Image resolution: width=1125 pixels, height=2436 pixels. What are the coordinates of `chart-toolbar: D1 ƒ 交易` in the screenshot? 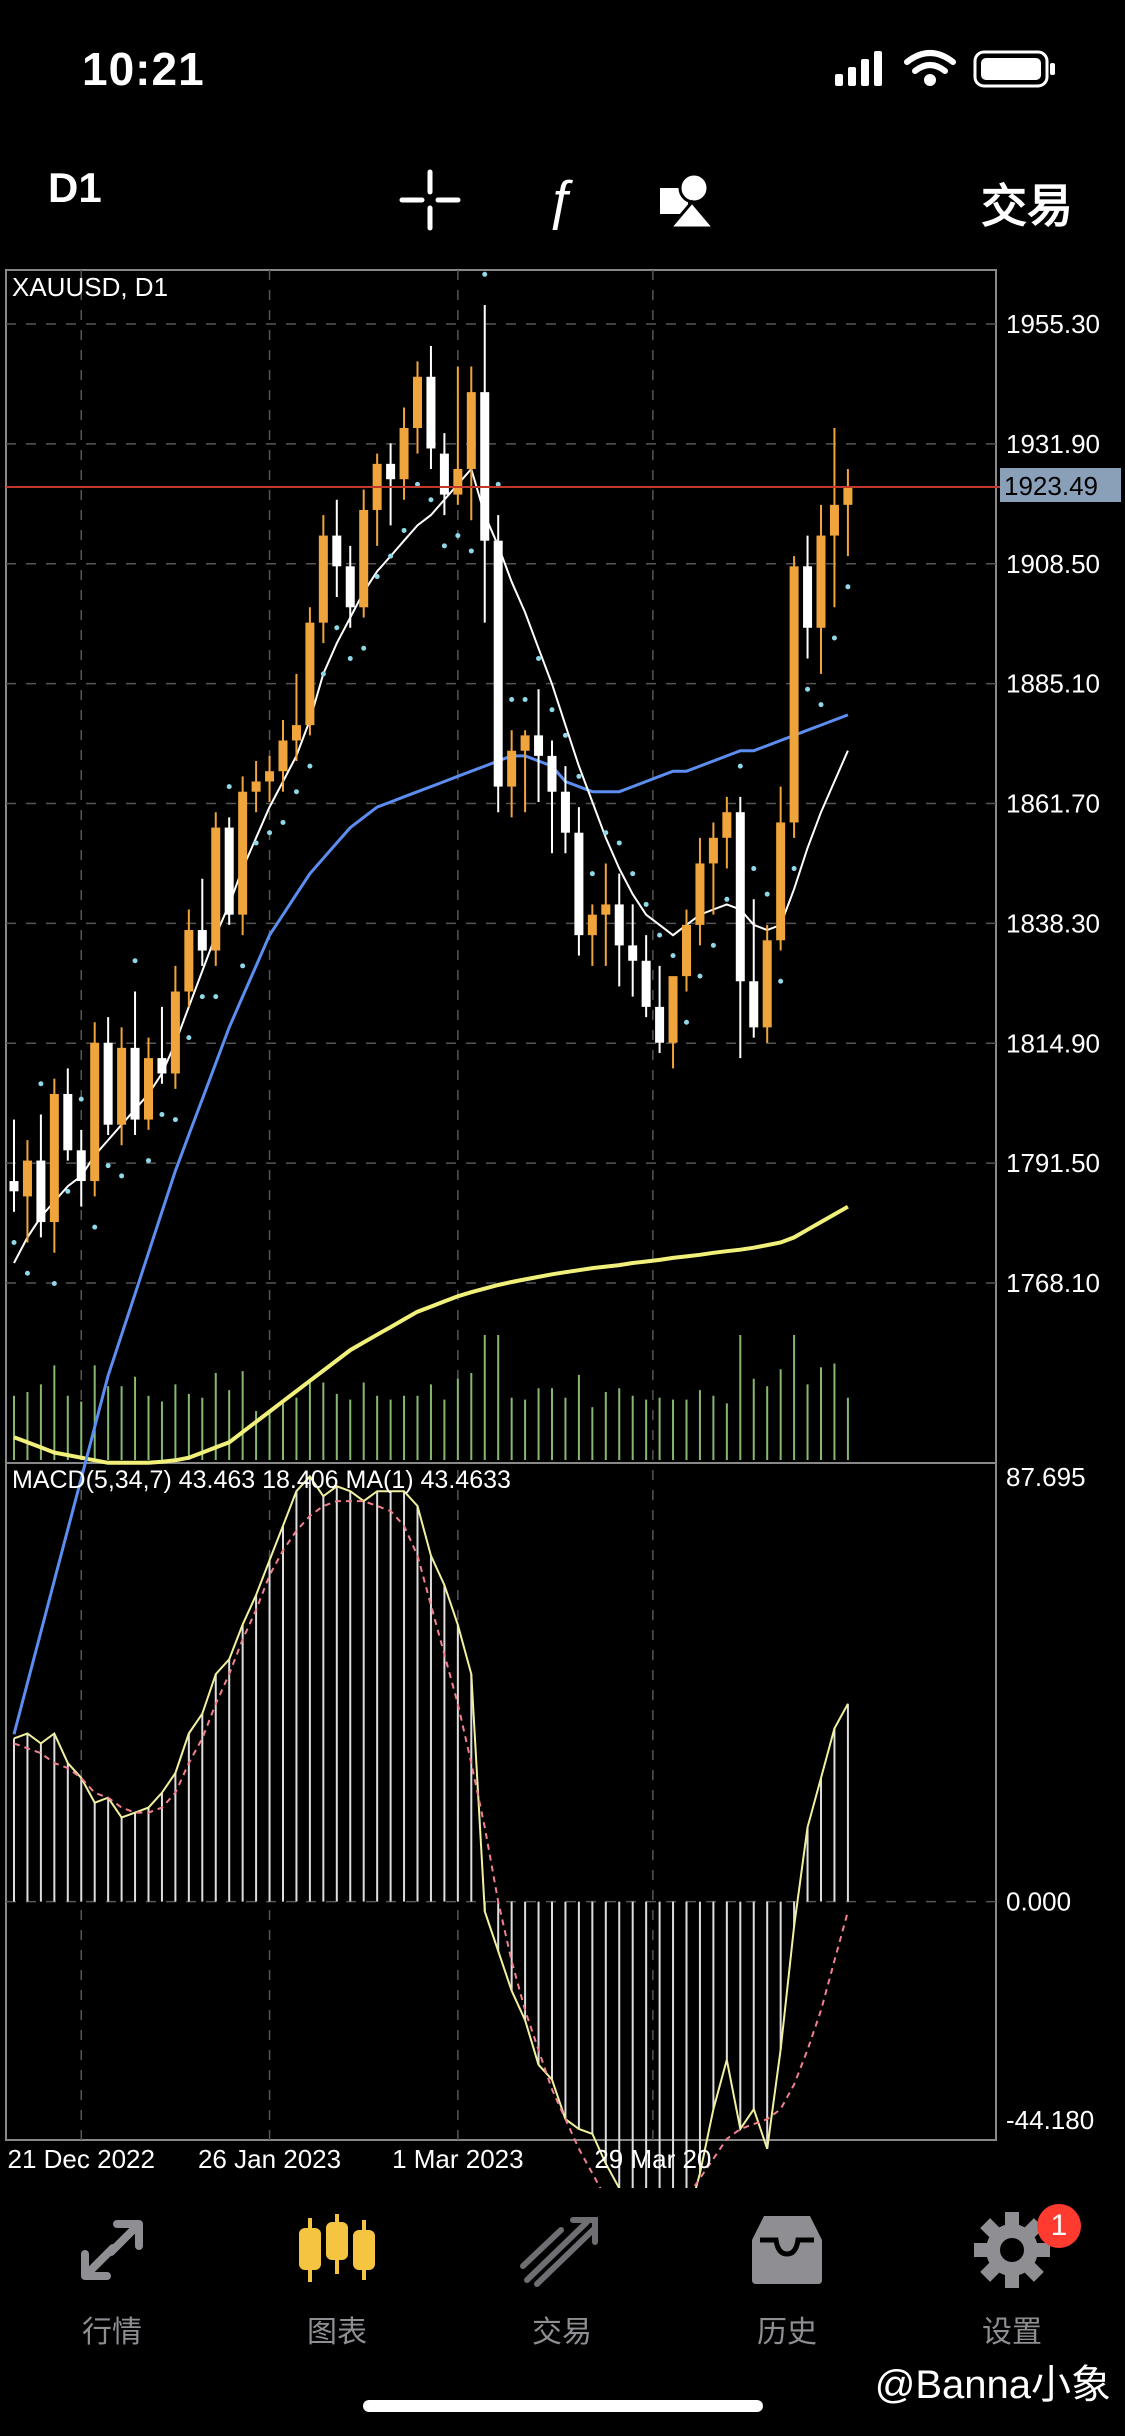 It's located at (562, 200).